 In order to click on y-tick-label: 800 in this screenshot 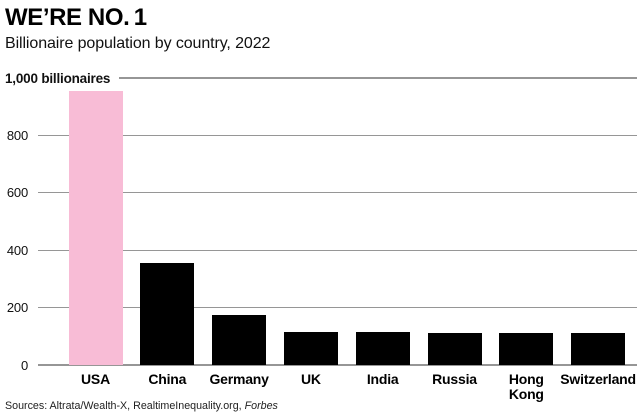, I will do `click(17, 135)`.